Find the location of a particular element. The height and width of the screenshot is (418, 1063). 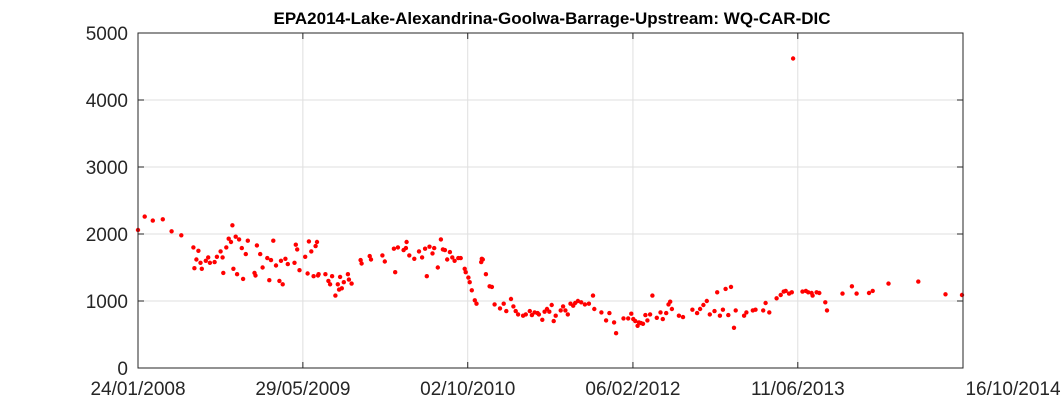

y-tick-label: 1000 is located at coordinates (107, 302).